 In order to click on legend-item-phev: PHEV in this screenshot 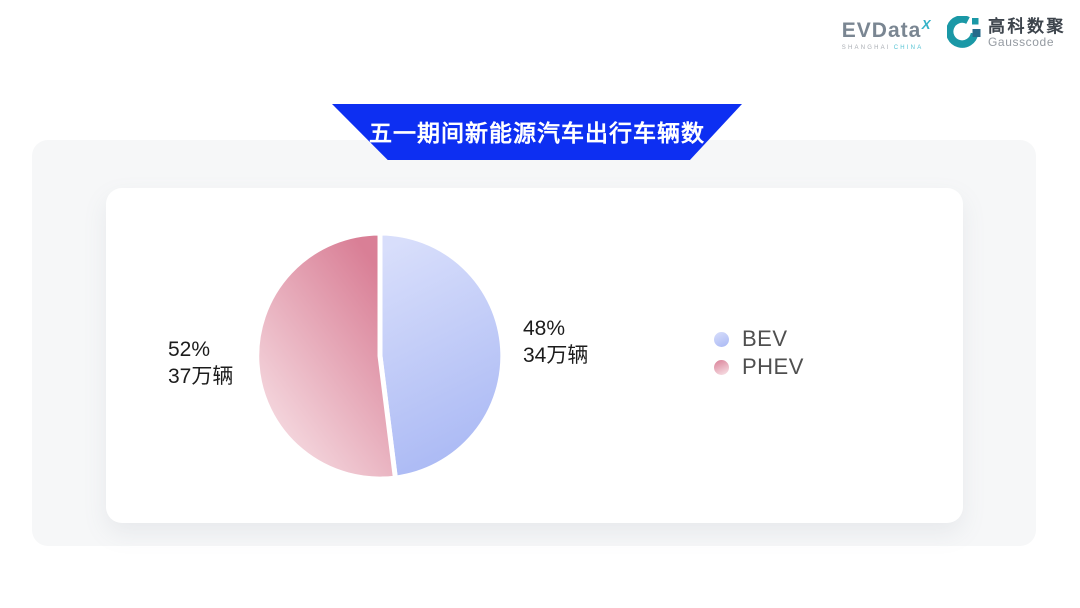, I will do `click(759, 366)`.